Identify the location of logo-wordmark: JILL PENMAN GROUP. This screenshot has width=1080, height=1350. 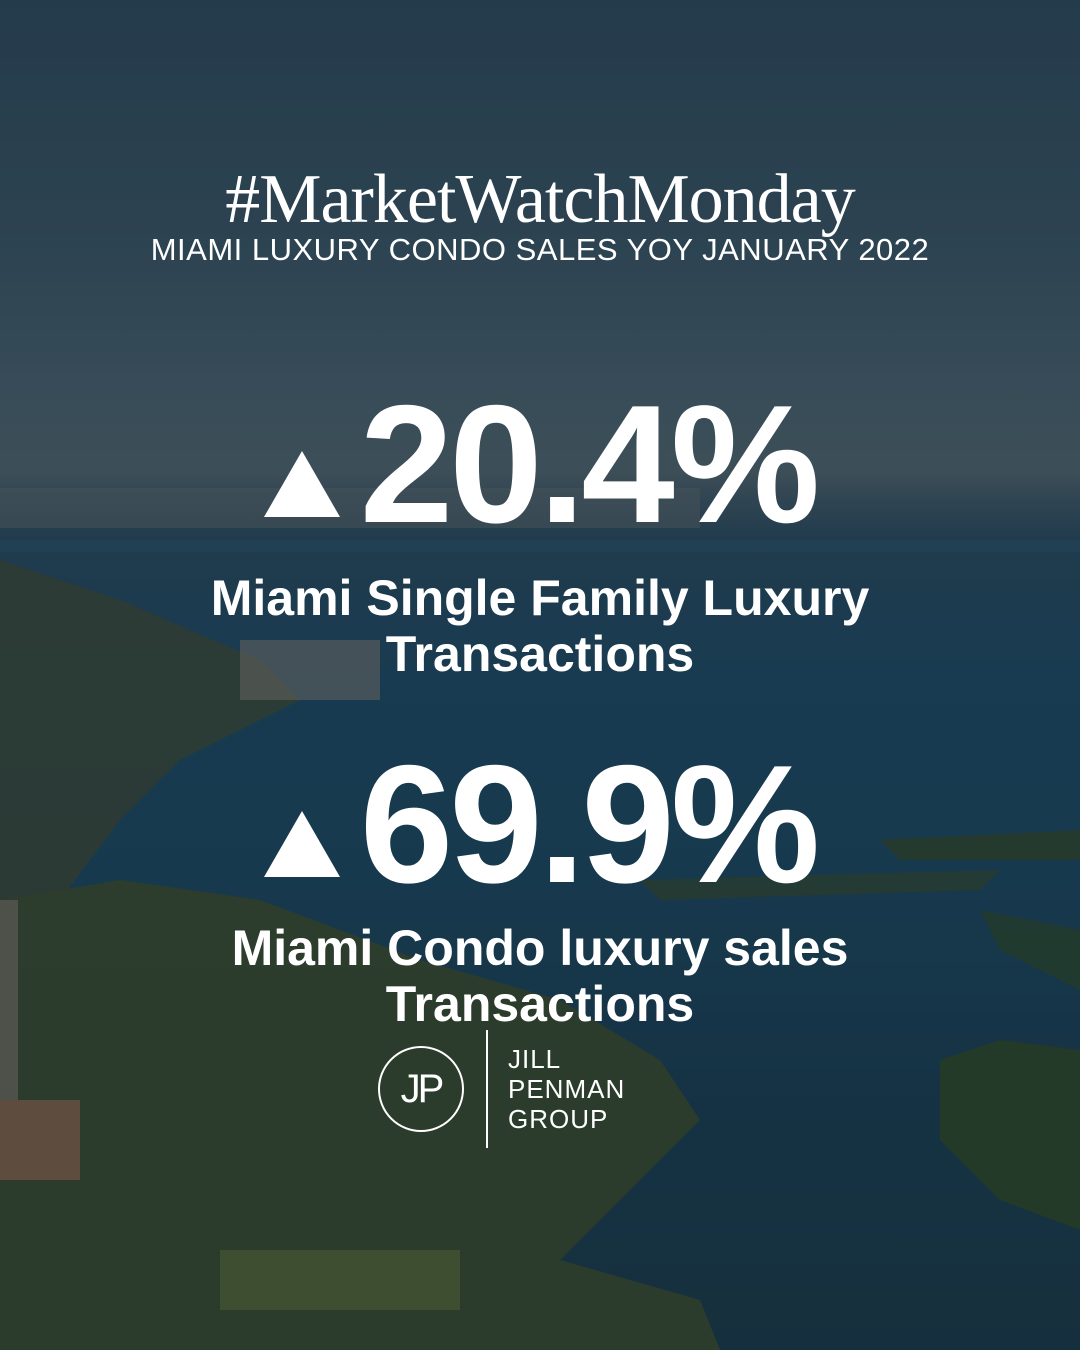
(566, 1089).